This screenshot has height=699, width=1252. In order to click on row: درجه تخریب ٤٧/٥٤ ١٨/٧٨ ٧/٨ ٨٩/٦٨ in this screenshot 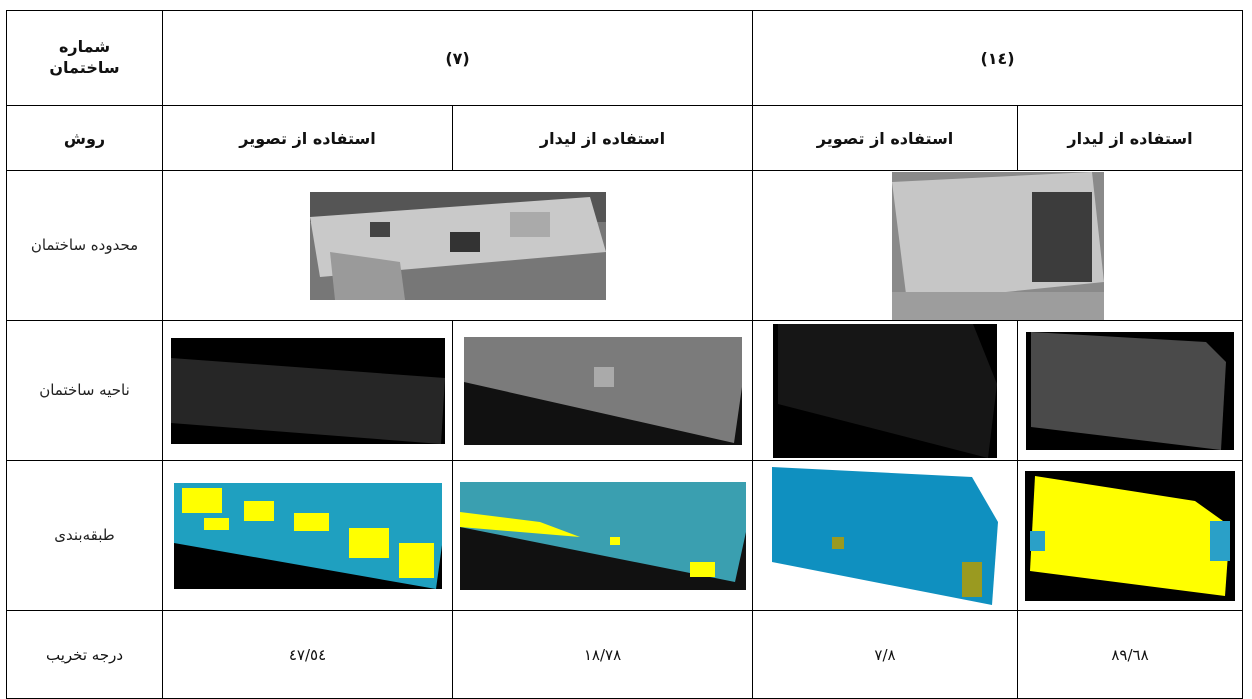, I will do `click(625, 654)`.